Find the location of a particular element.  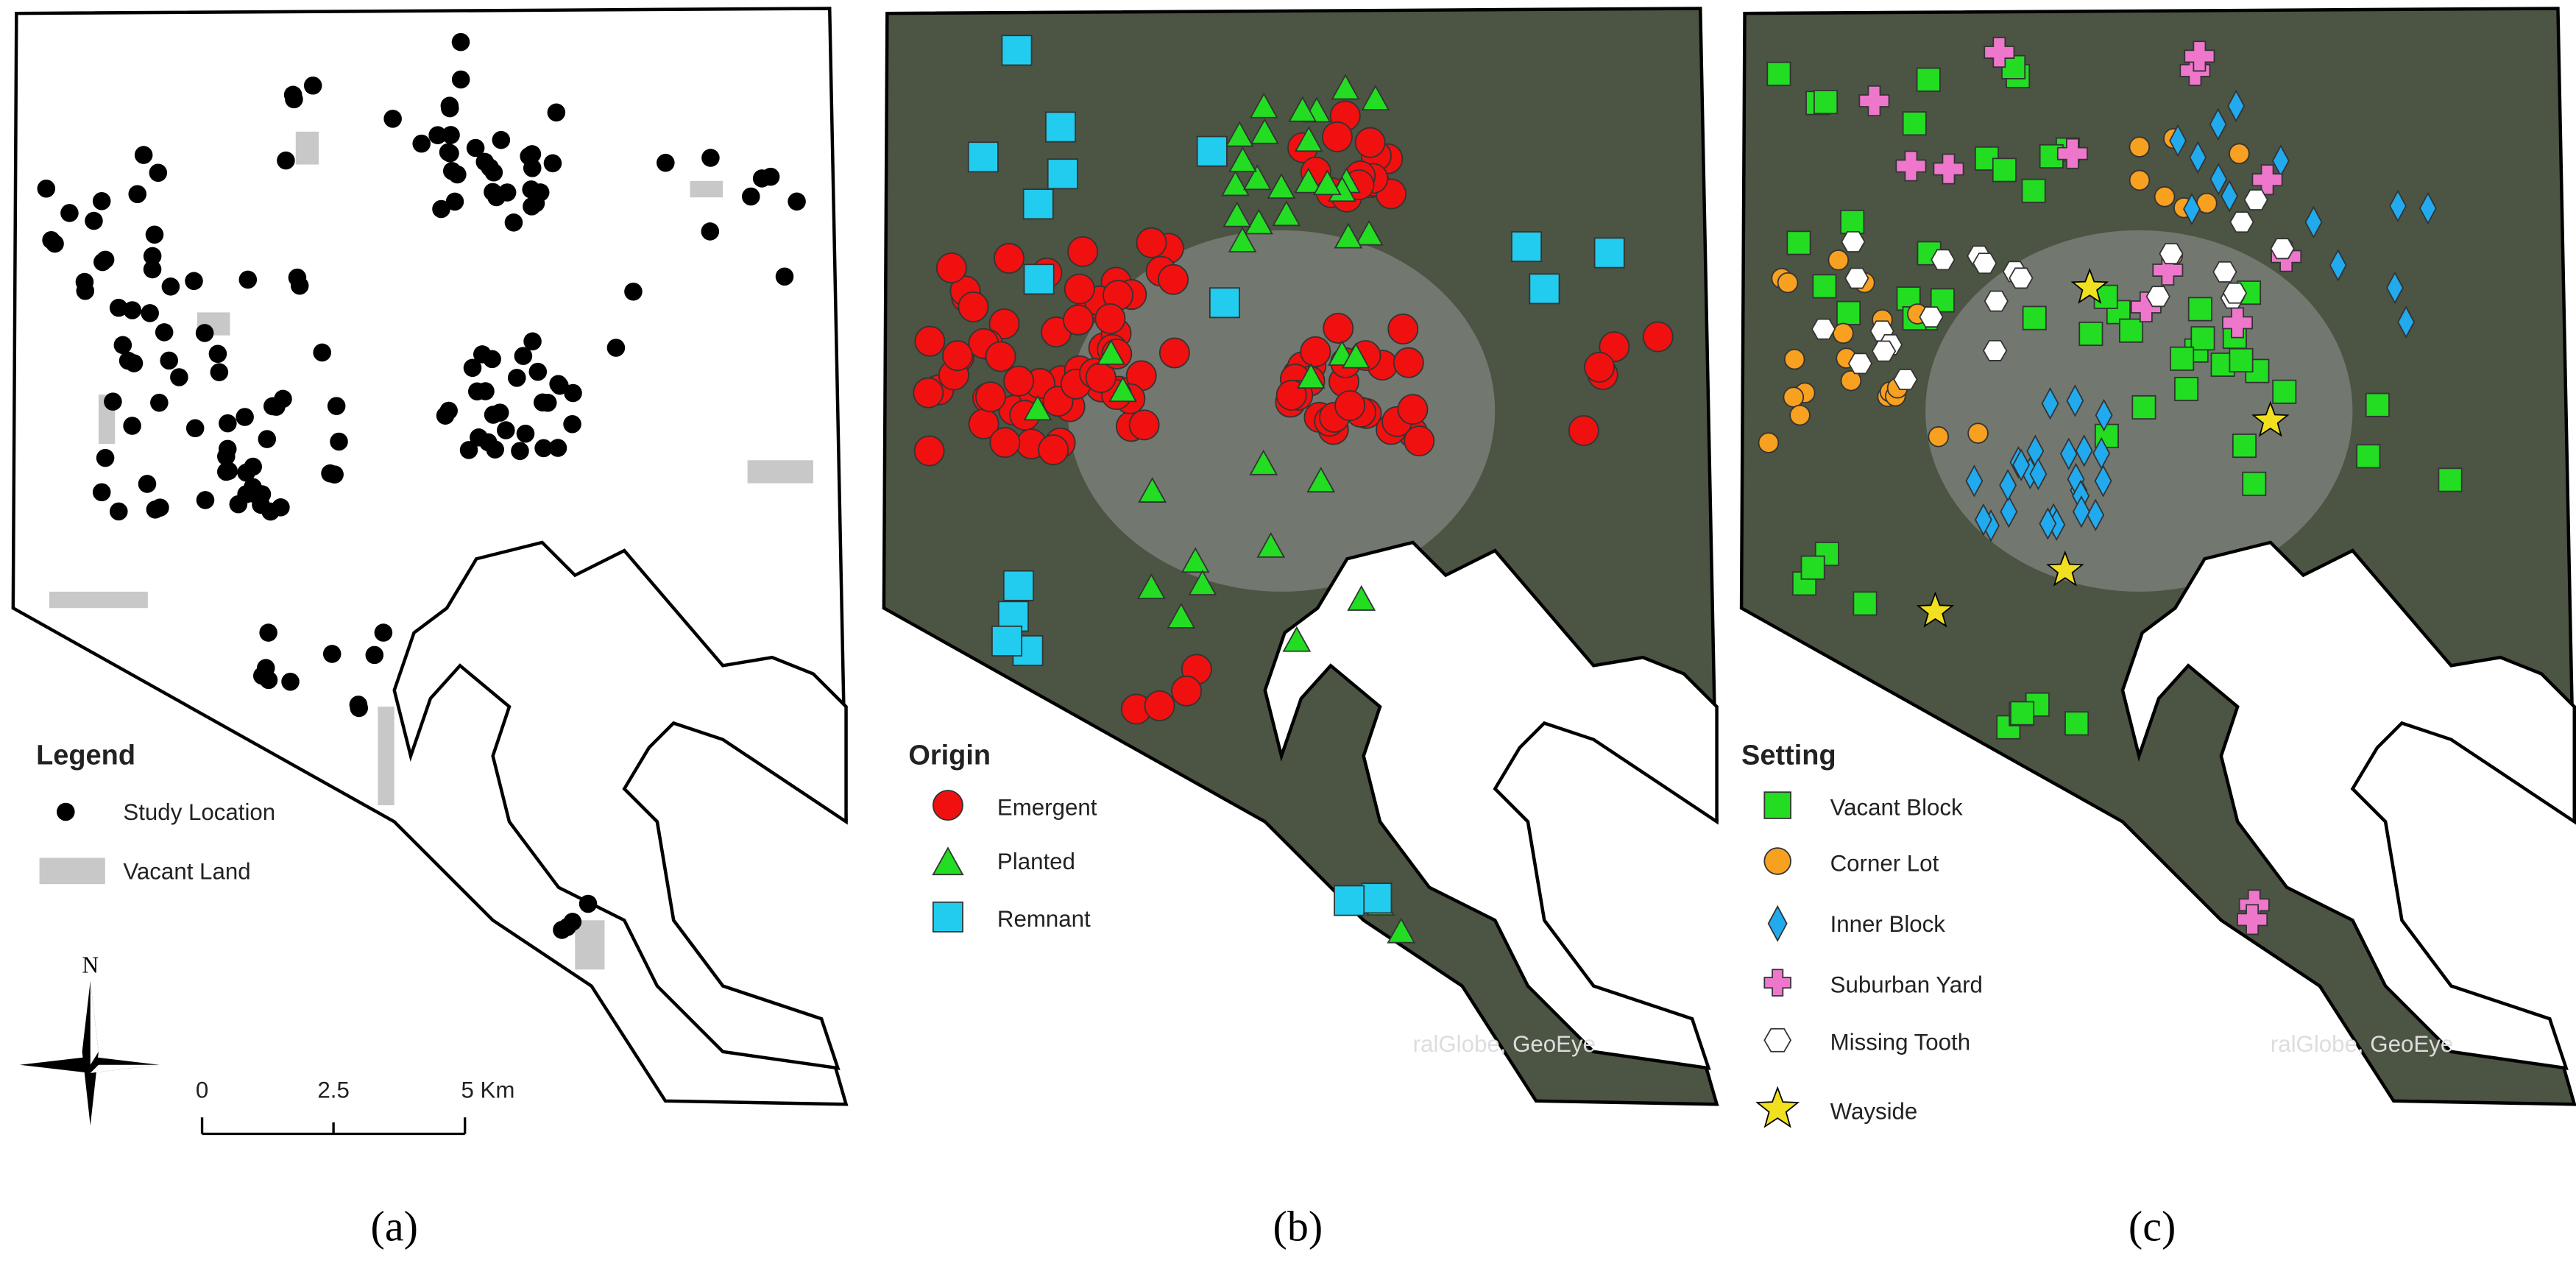

legend-item: Missing Tooth is located at coordinates (1901, 1042).